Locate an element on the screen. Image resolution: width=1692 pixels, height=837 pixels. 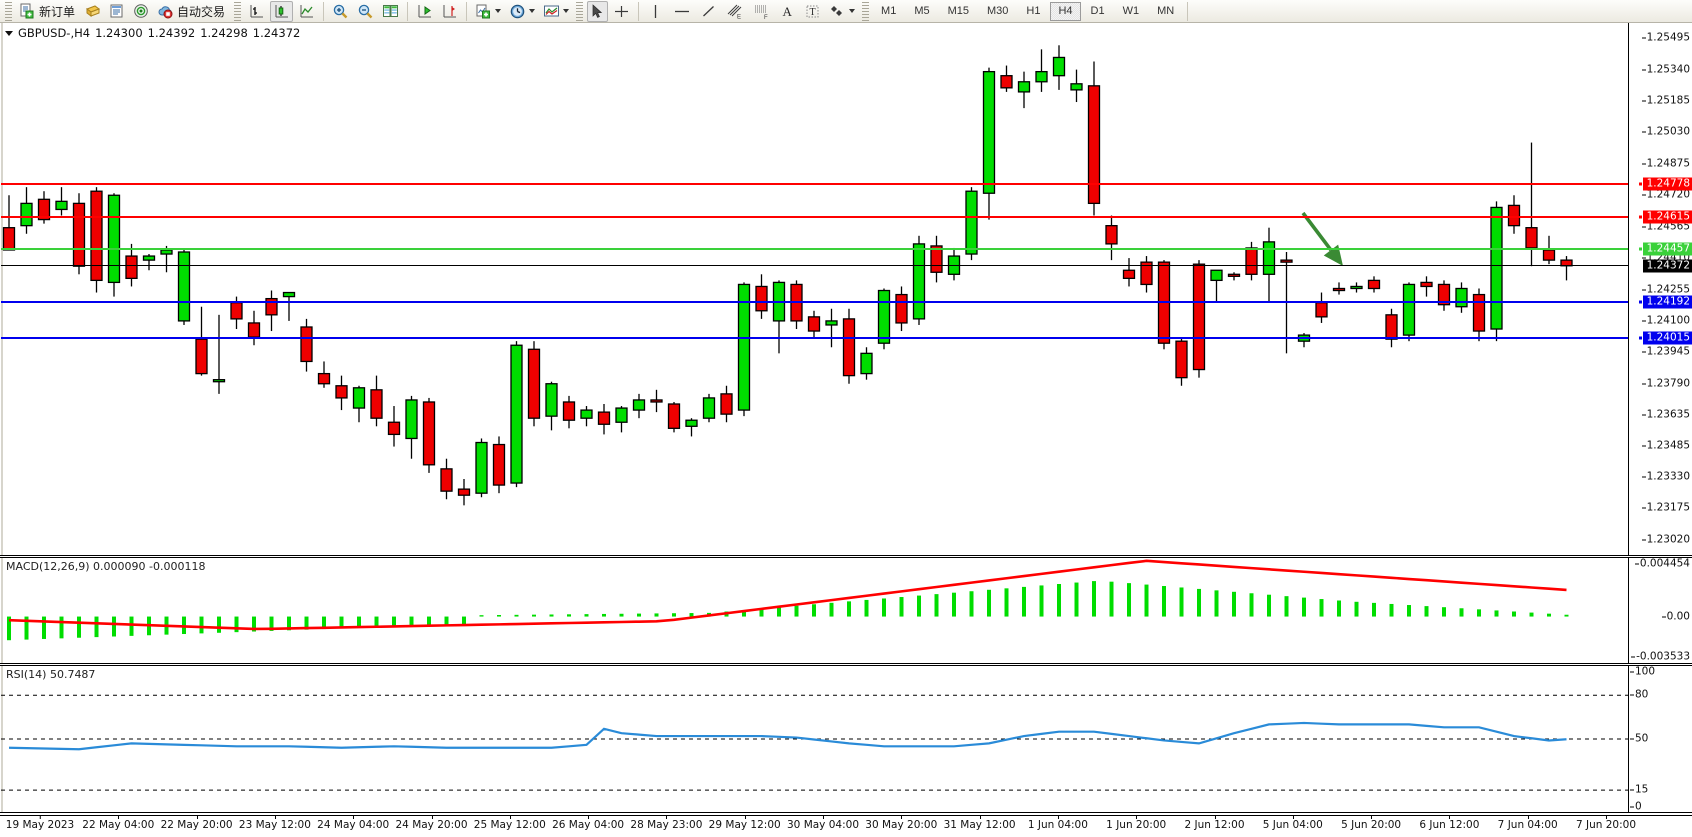
cursor-button is located at coordinates (598, 11).